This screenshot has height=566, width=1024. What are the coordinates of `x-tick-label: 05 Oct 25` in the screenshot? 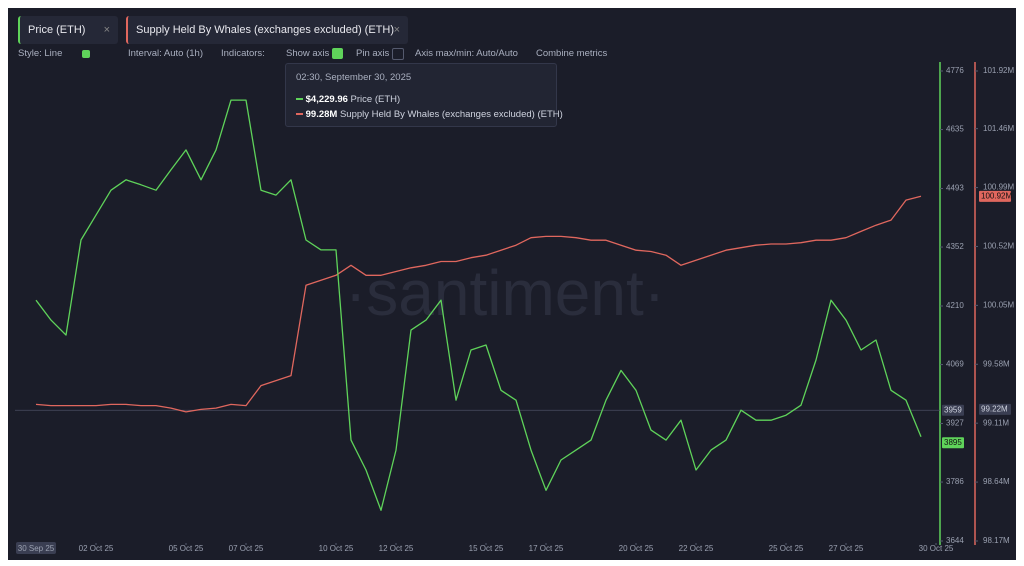 It's located at (186, 548).